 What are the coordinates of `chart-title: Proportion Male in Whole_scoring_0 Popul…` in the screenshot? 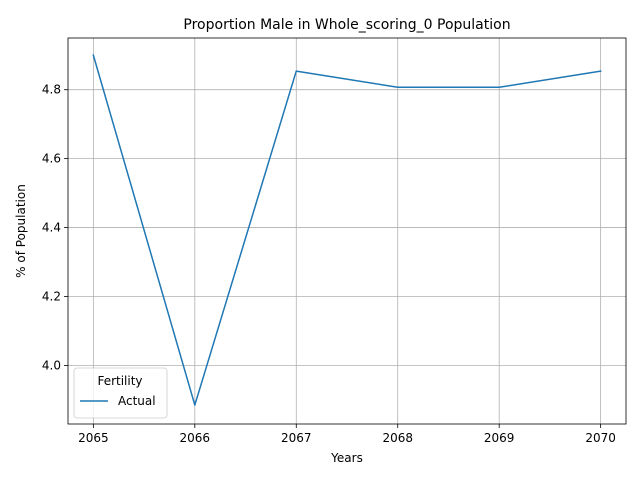 It's located at (346, 25).